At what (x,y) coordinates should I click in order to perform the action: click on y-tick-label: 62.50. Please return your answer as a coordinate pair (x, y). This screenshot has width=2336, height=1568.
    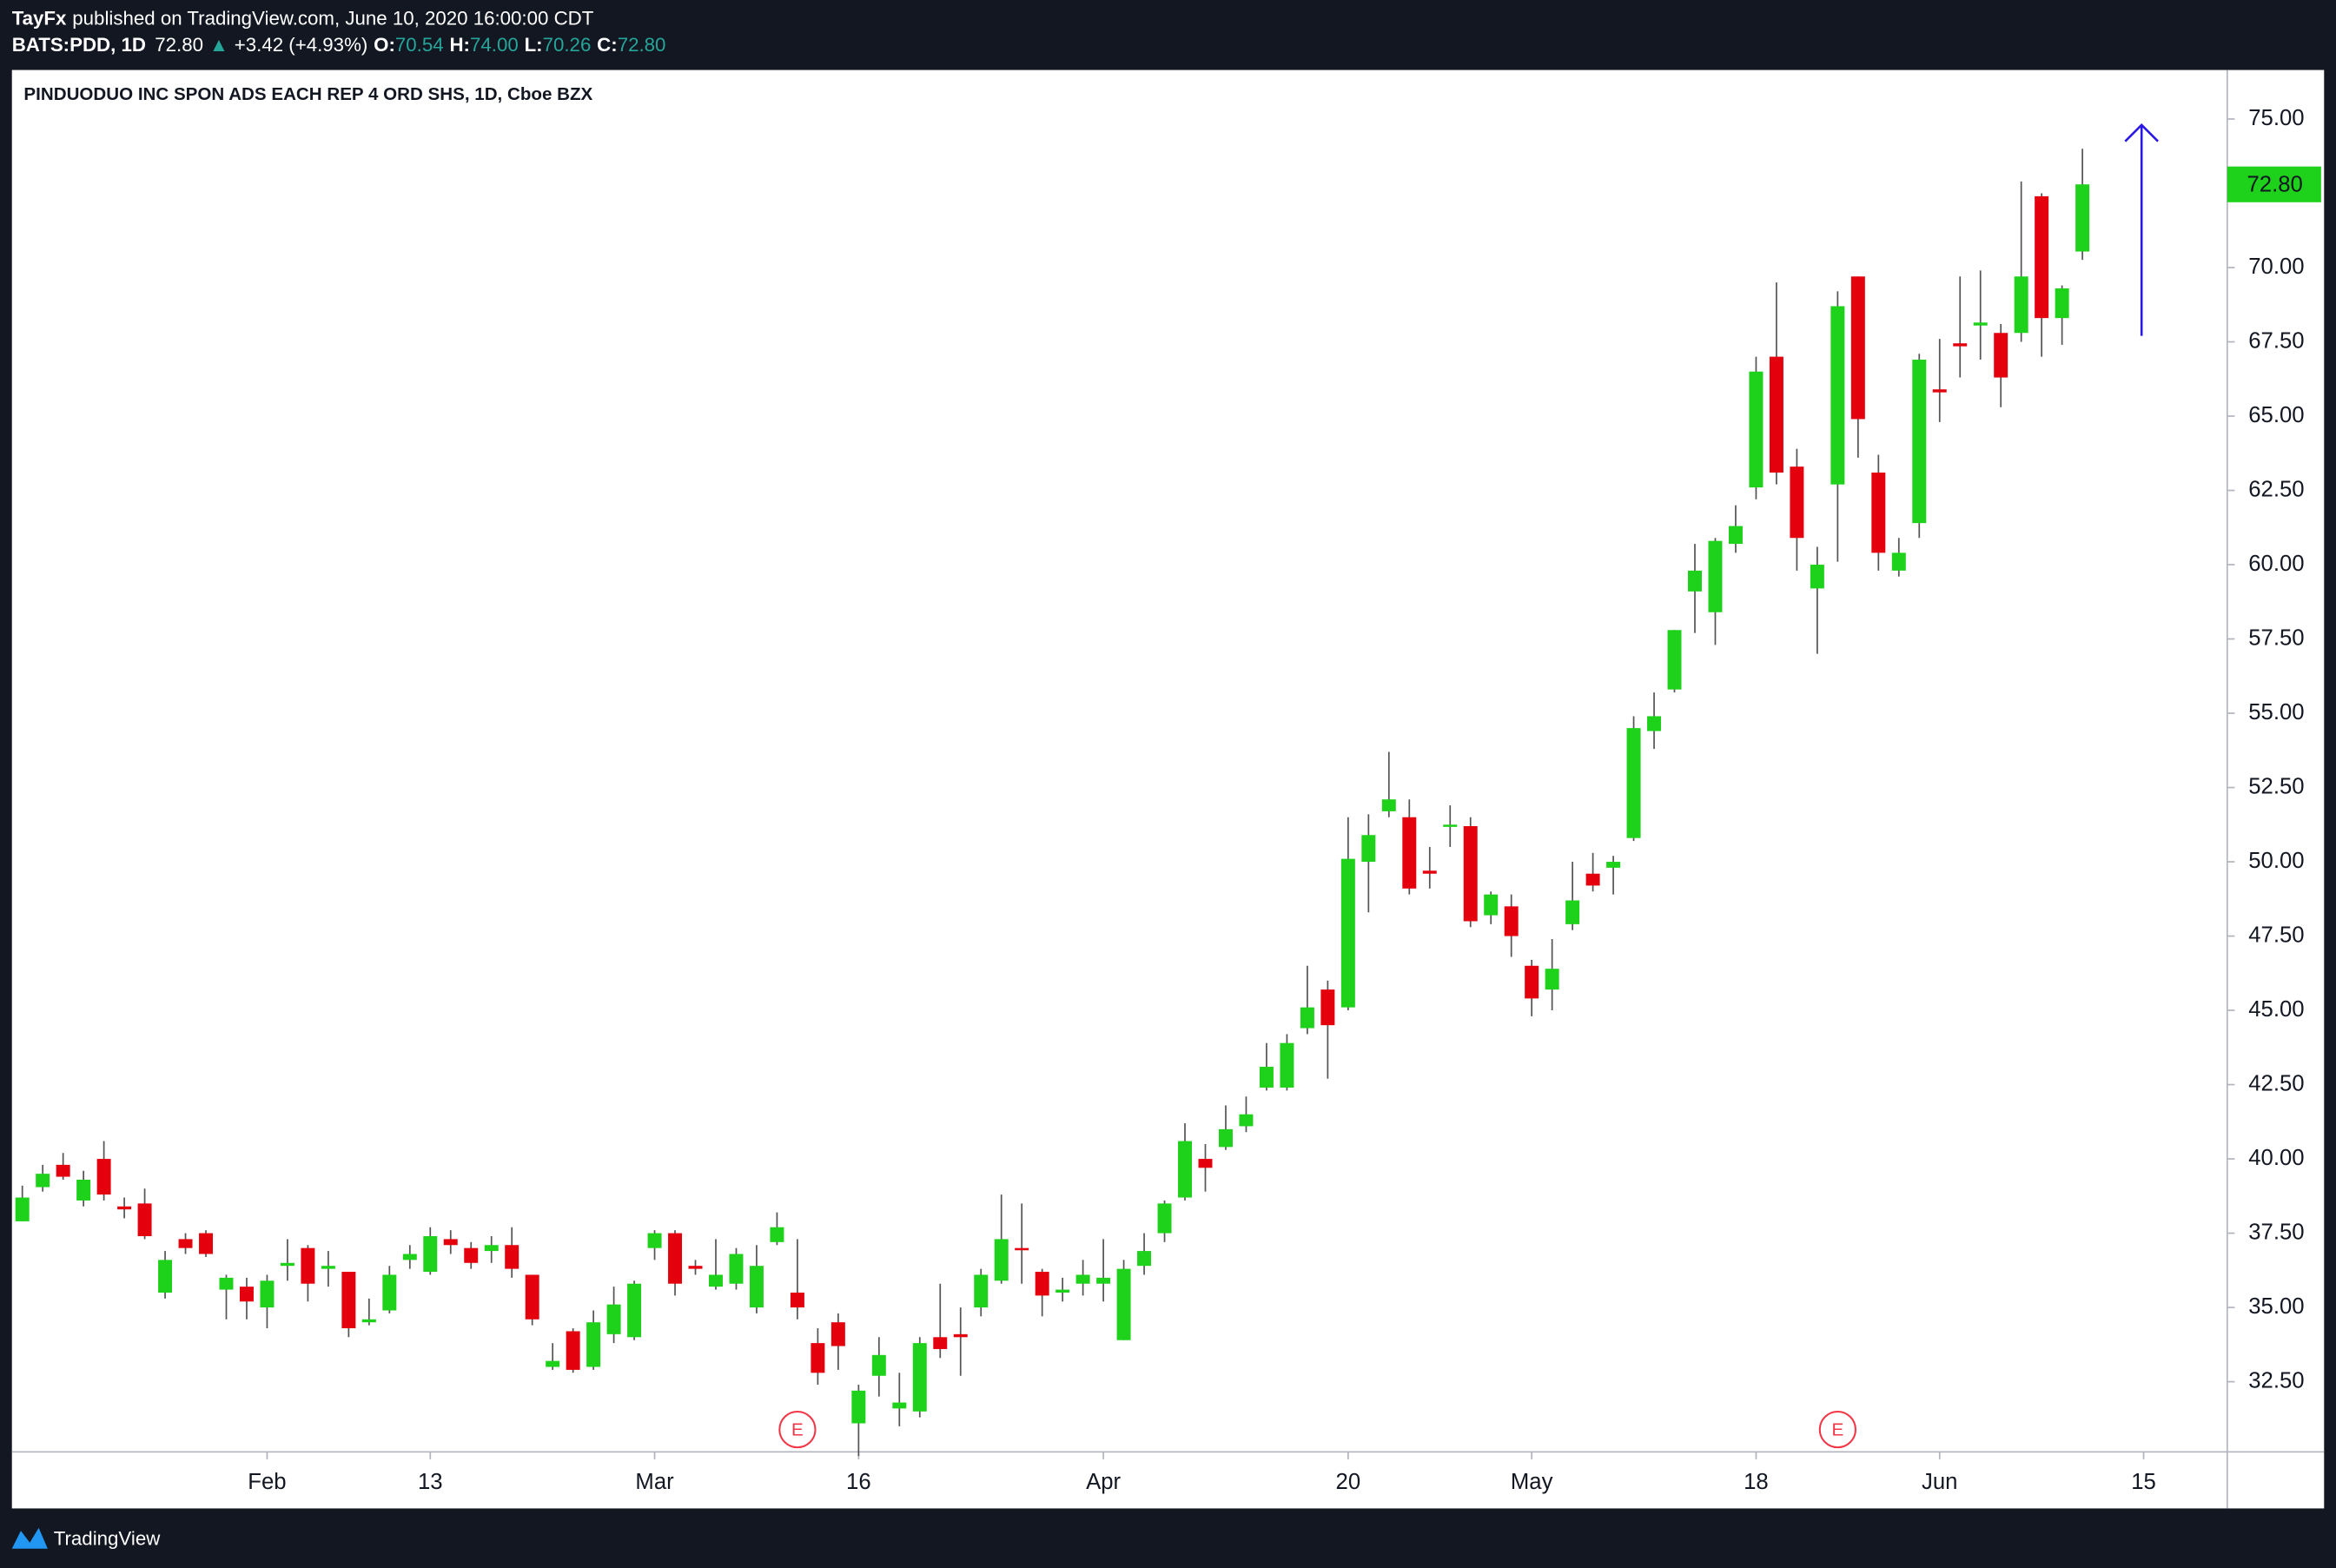
    Looking at the image, I should click on (2276, 489).